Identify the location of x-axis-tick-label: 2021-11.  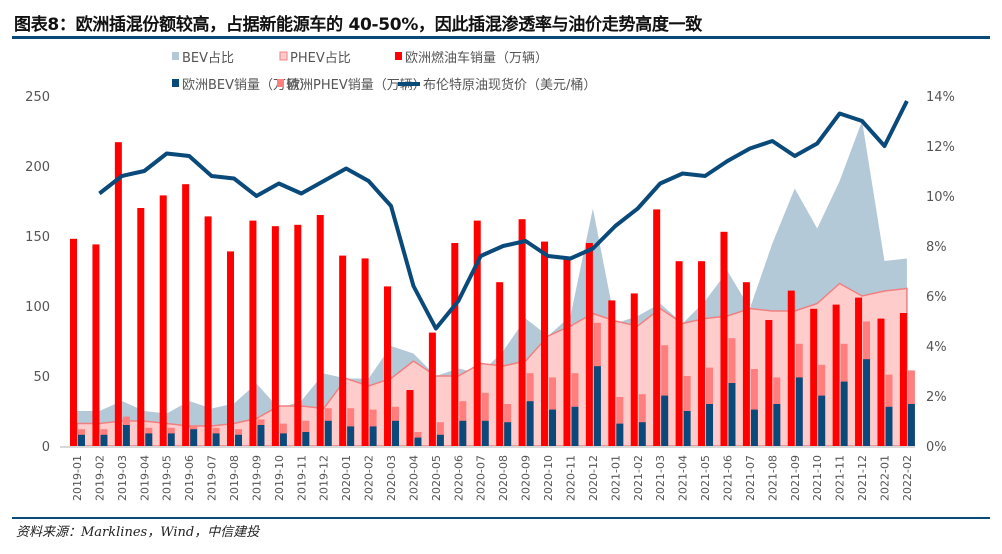
(840, 478).